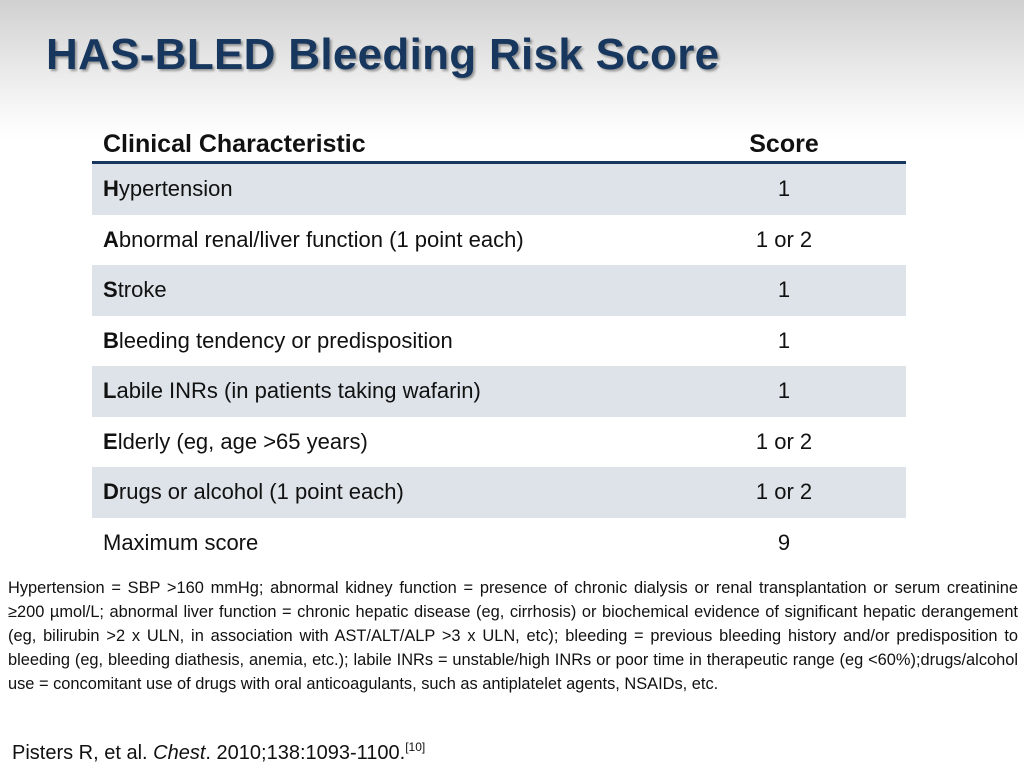  I want to click on row-label: abile INRs (in patients taking wafarin), so click(298, 391).